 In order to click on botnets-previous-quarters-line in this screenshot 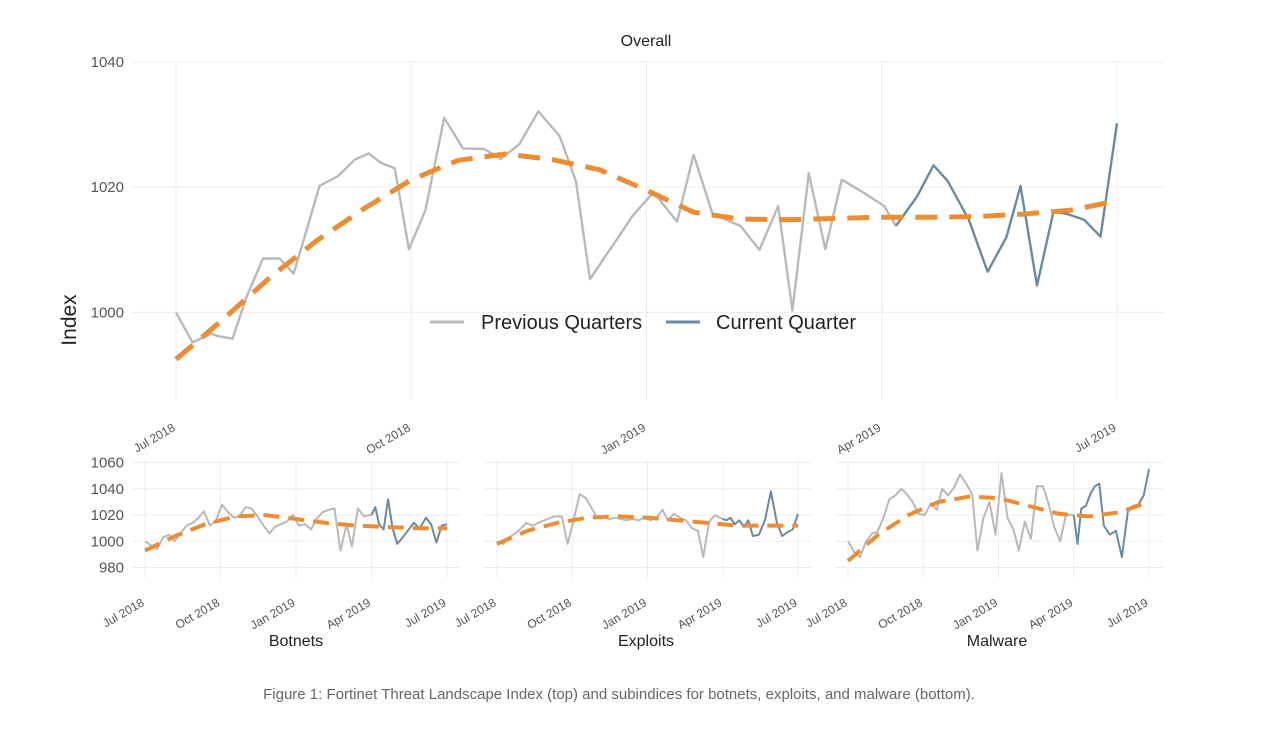, I will do `click(258, 527)`.